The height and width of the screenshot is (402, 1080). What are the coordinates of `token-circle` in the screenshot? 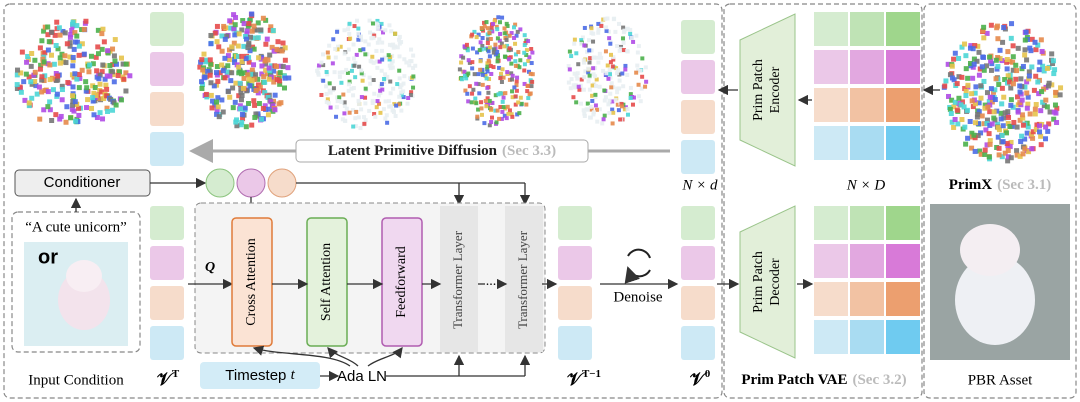 It's located at (282, 183).